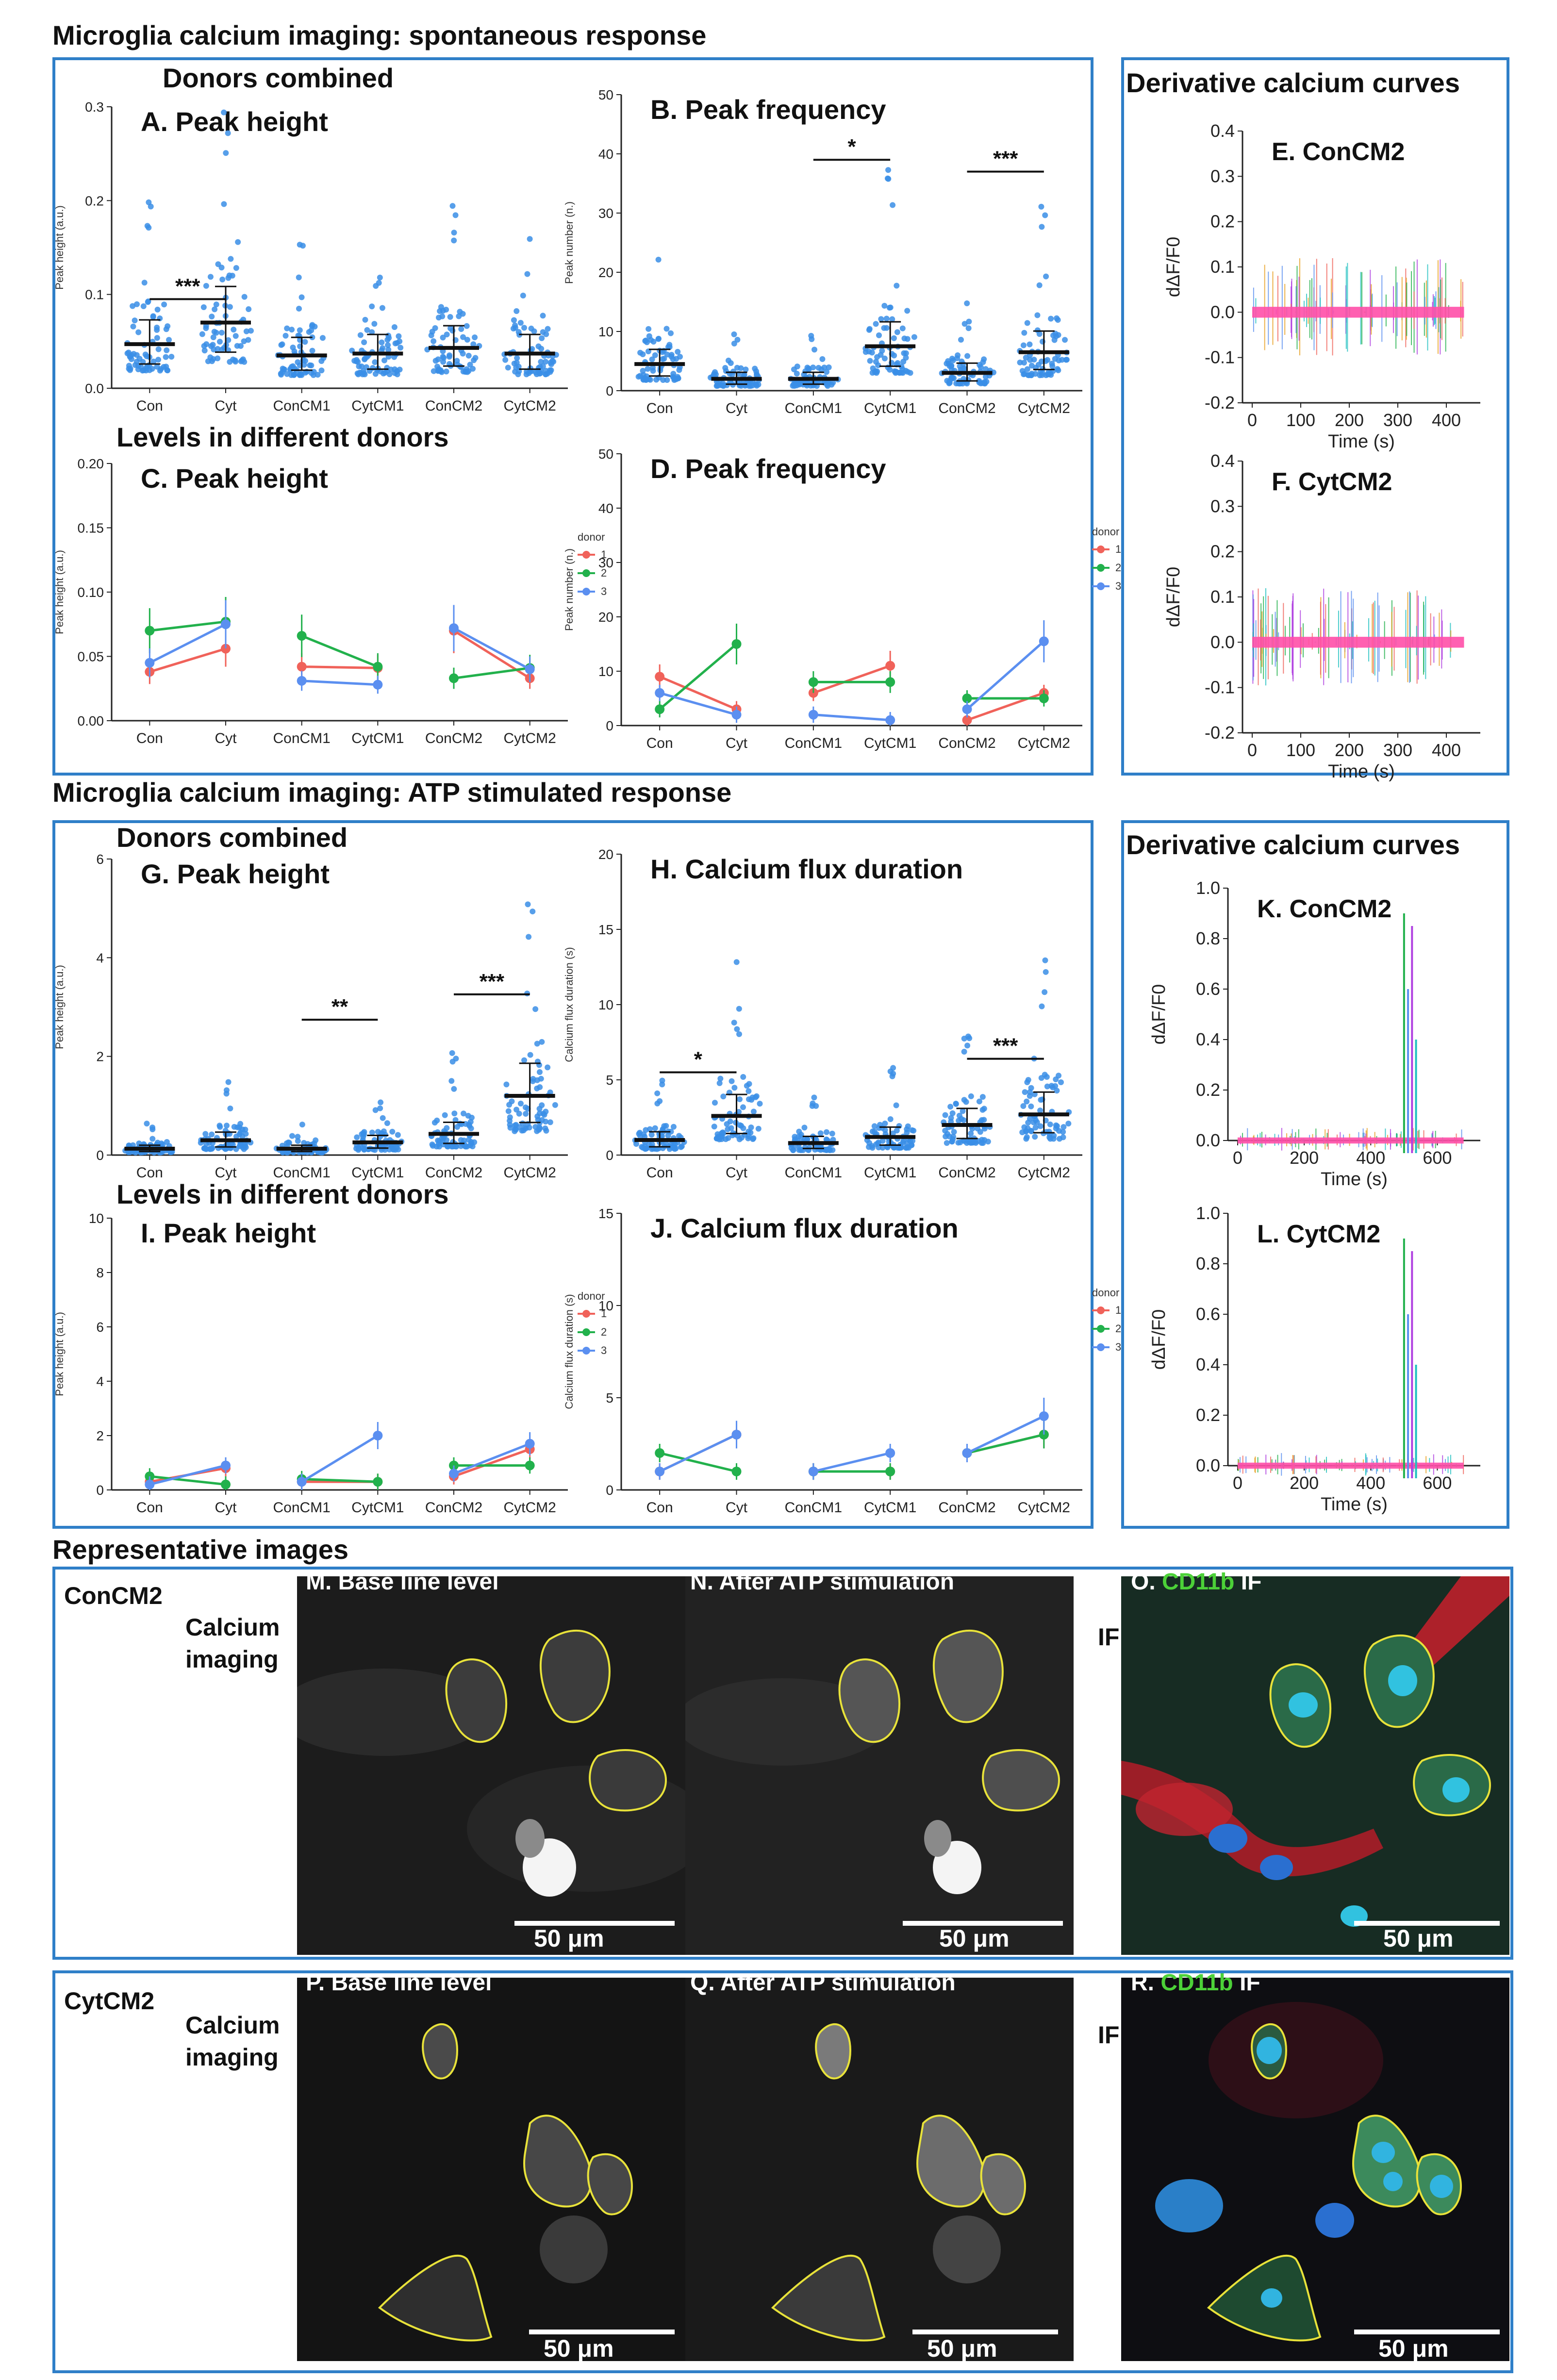 Image resolution: width=1557 pixels, height=2380 pixels. Describe the element at coordinates (1315, 1174) in the screenshot. I see `atp-derivative-box` at that location.